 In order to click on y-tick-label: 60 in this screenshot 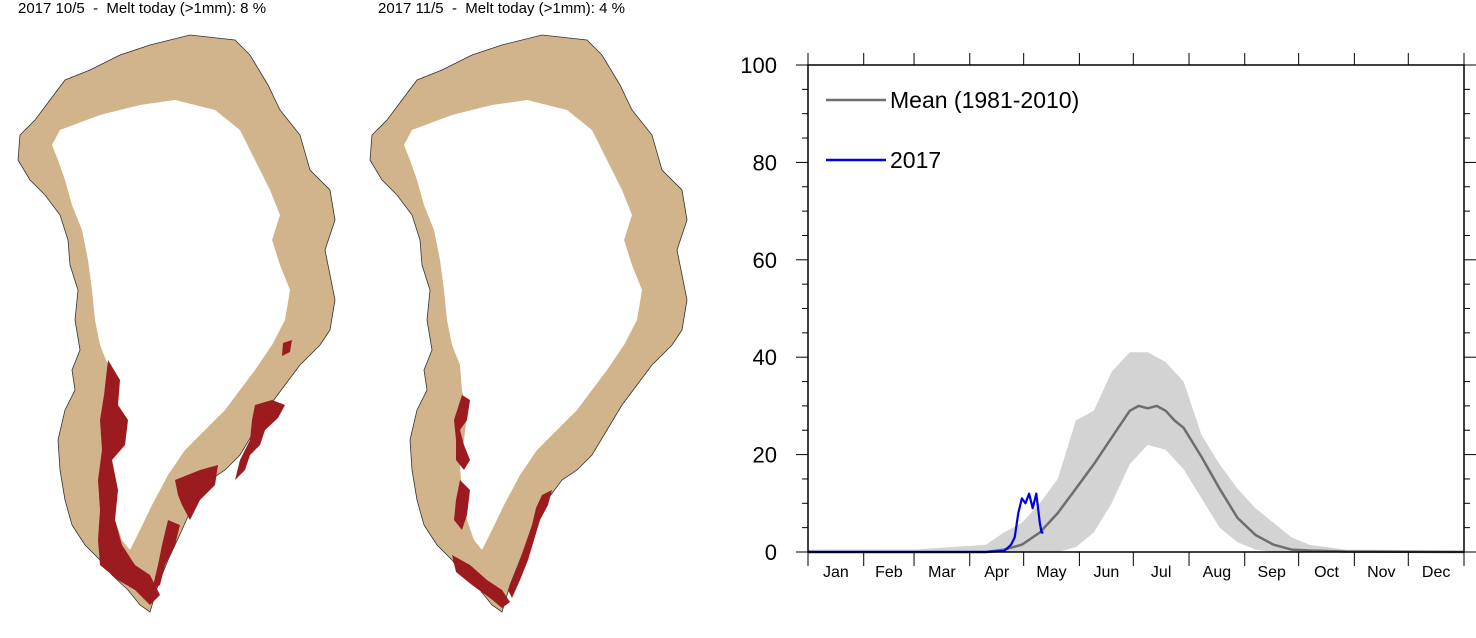, I will do `click(765, 260)`.